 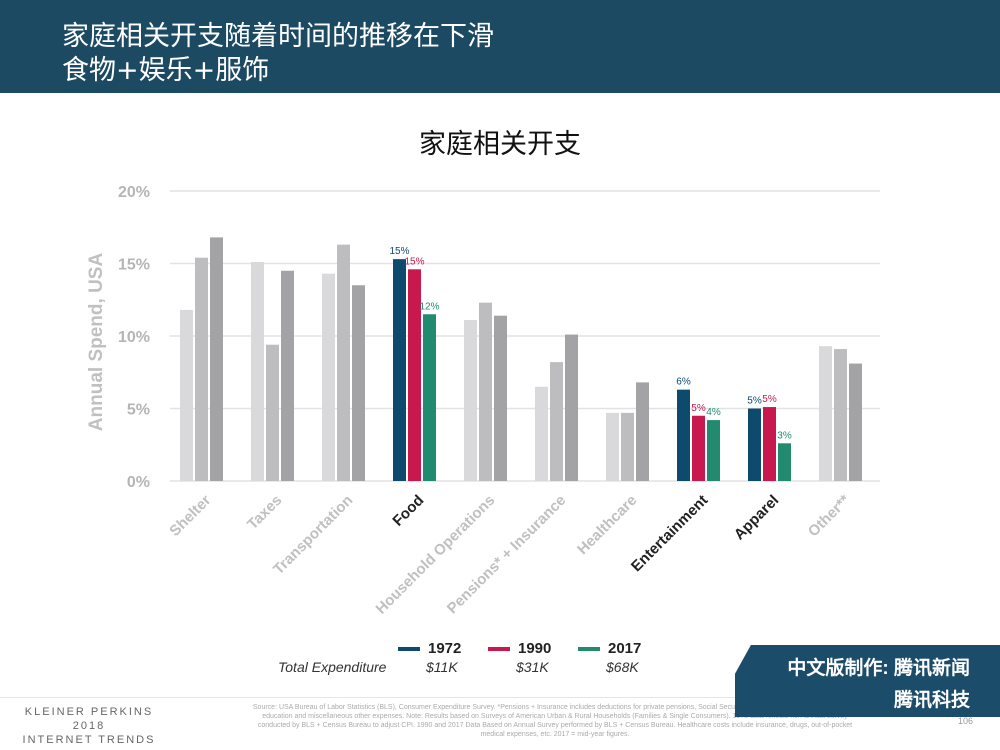 I want to click on bar-other--1972, so click(x=825, y=413).